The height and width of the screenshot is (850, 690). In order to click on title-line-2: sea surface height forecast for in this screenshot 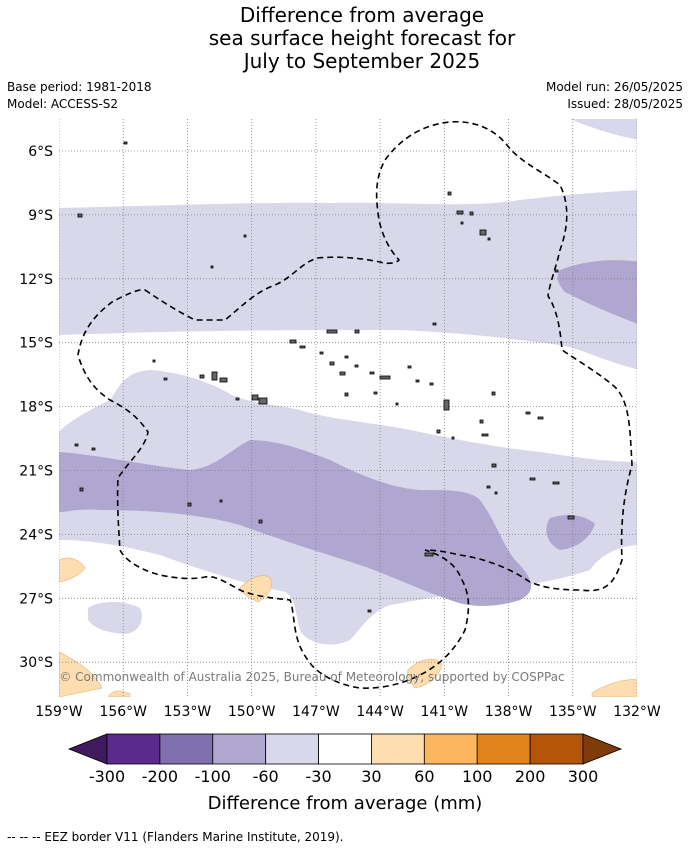, I will do `click(362, 38)`.